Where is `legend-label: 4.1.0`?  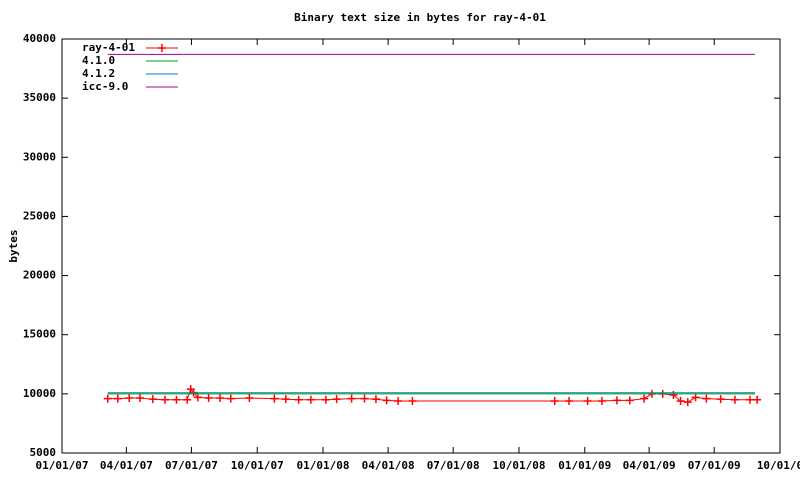
legend-label: 4.1.0 is located at coordinates (98, 60).